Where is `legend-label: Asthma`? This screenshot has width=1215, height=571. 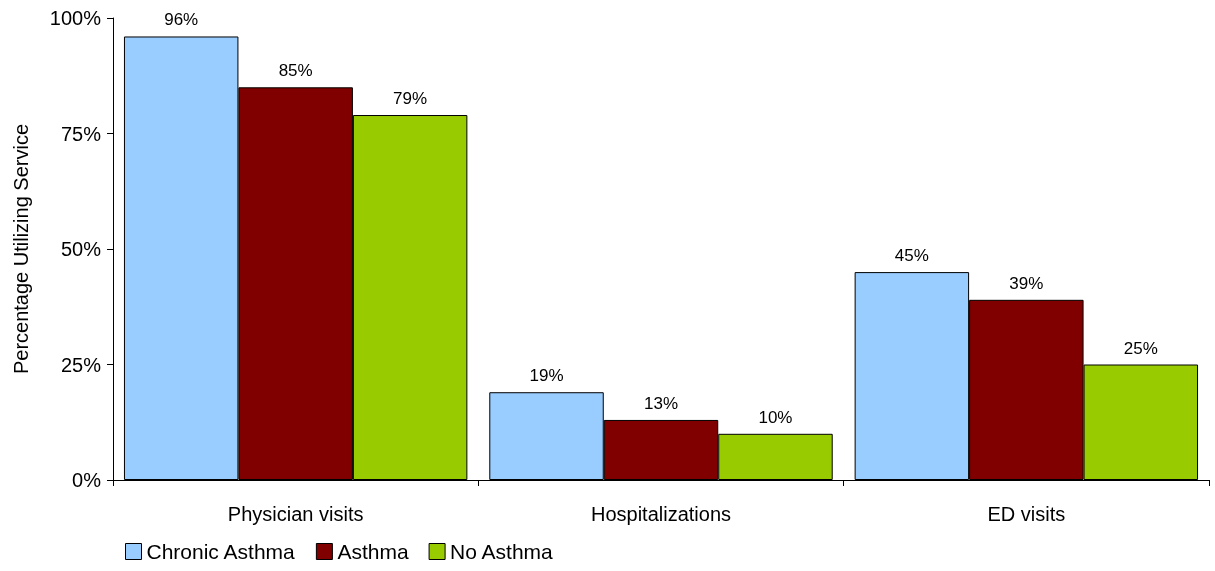 legend-label: Asthma is located at coordinates (373, 551).